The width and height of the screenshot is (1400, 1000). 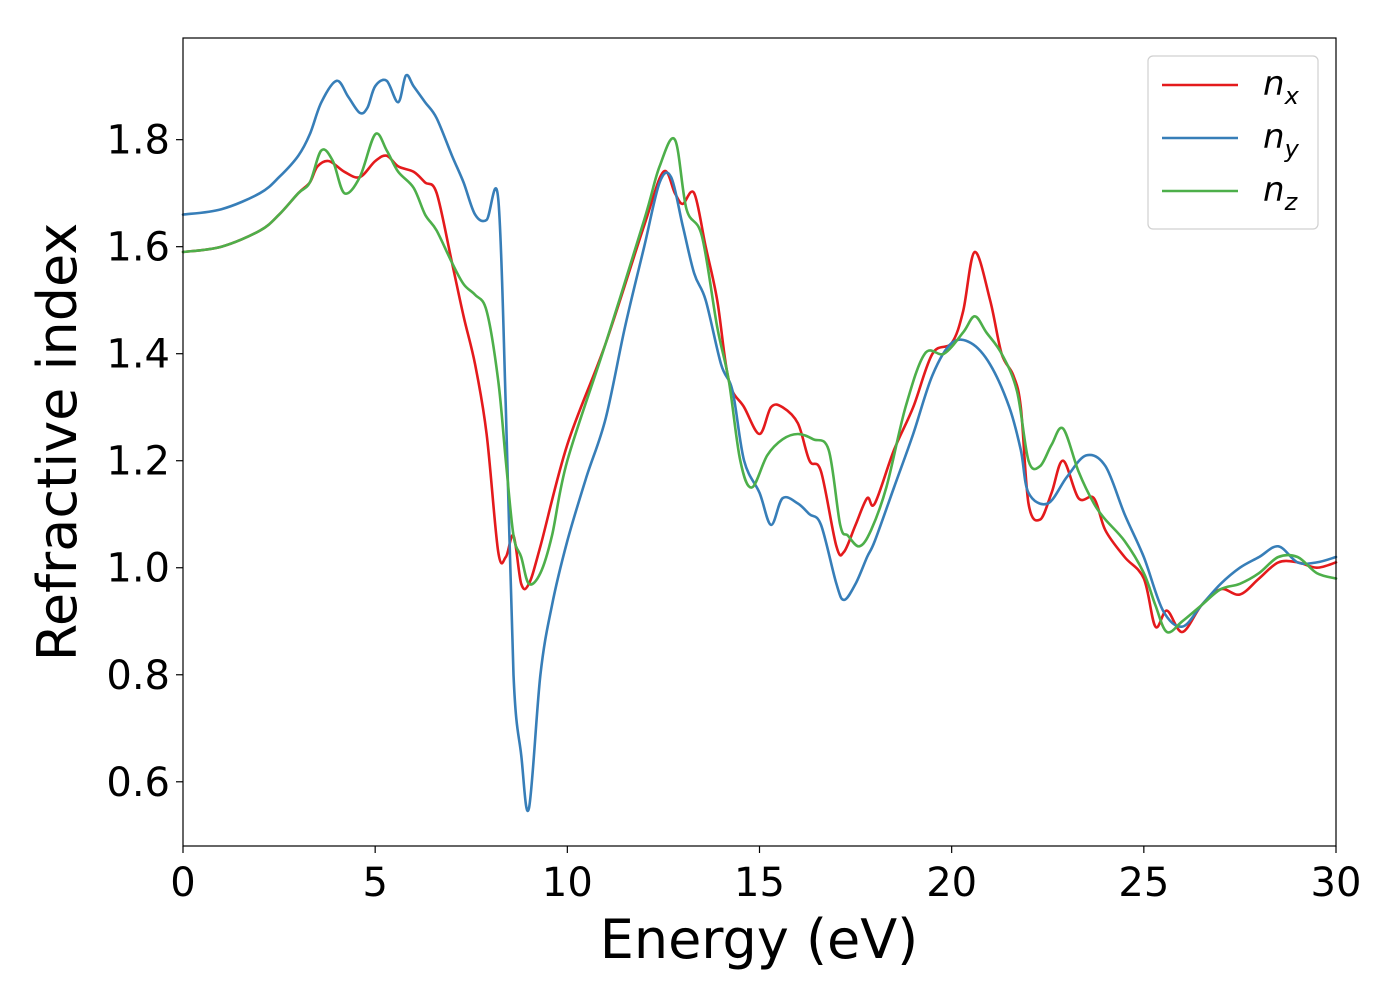 What do you see at coordinates (1143, 883) in the screenshot?
I see `x-tick-label: 25` at bounding box center [1143, 883].